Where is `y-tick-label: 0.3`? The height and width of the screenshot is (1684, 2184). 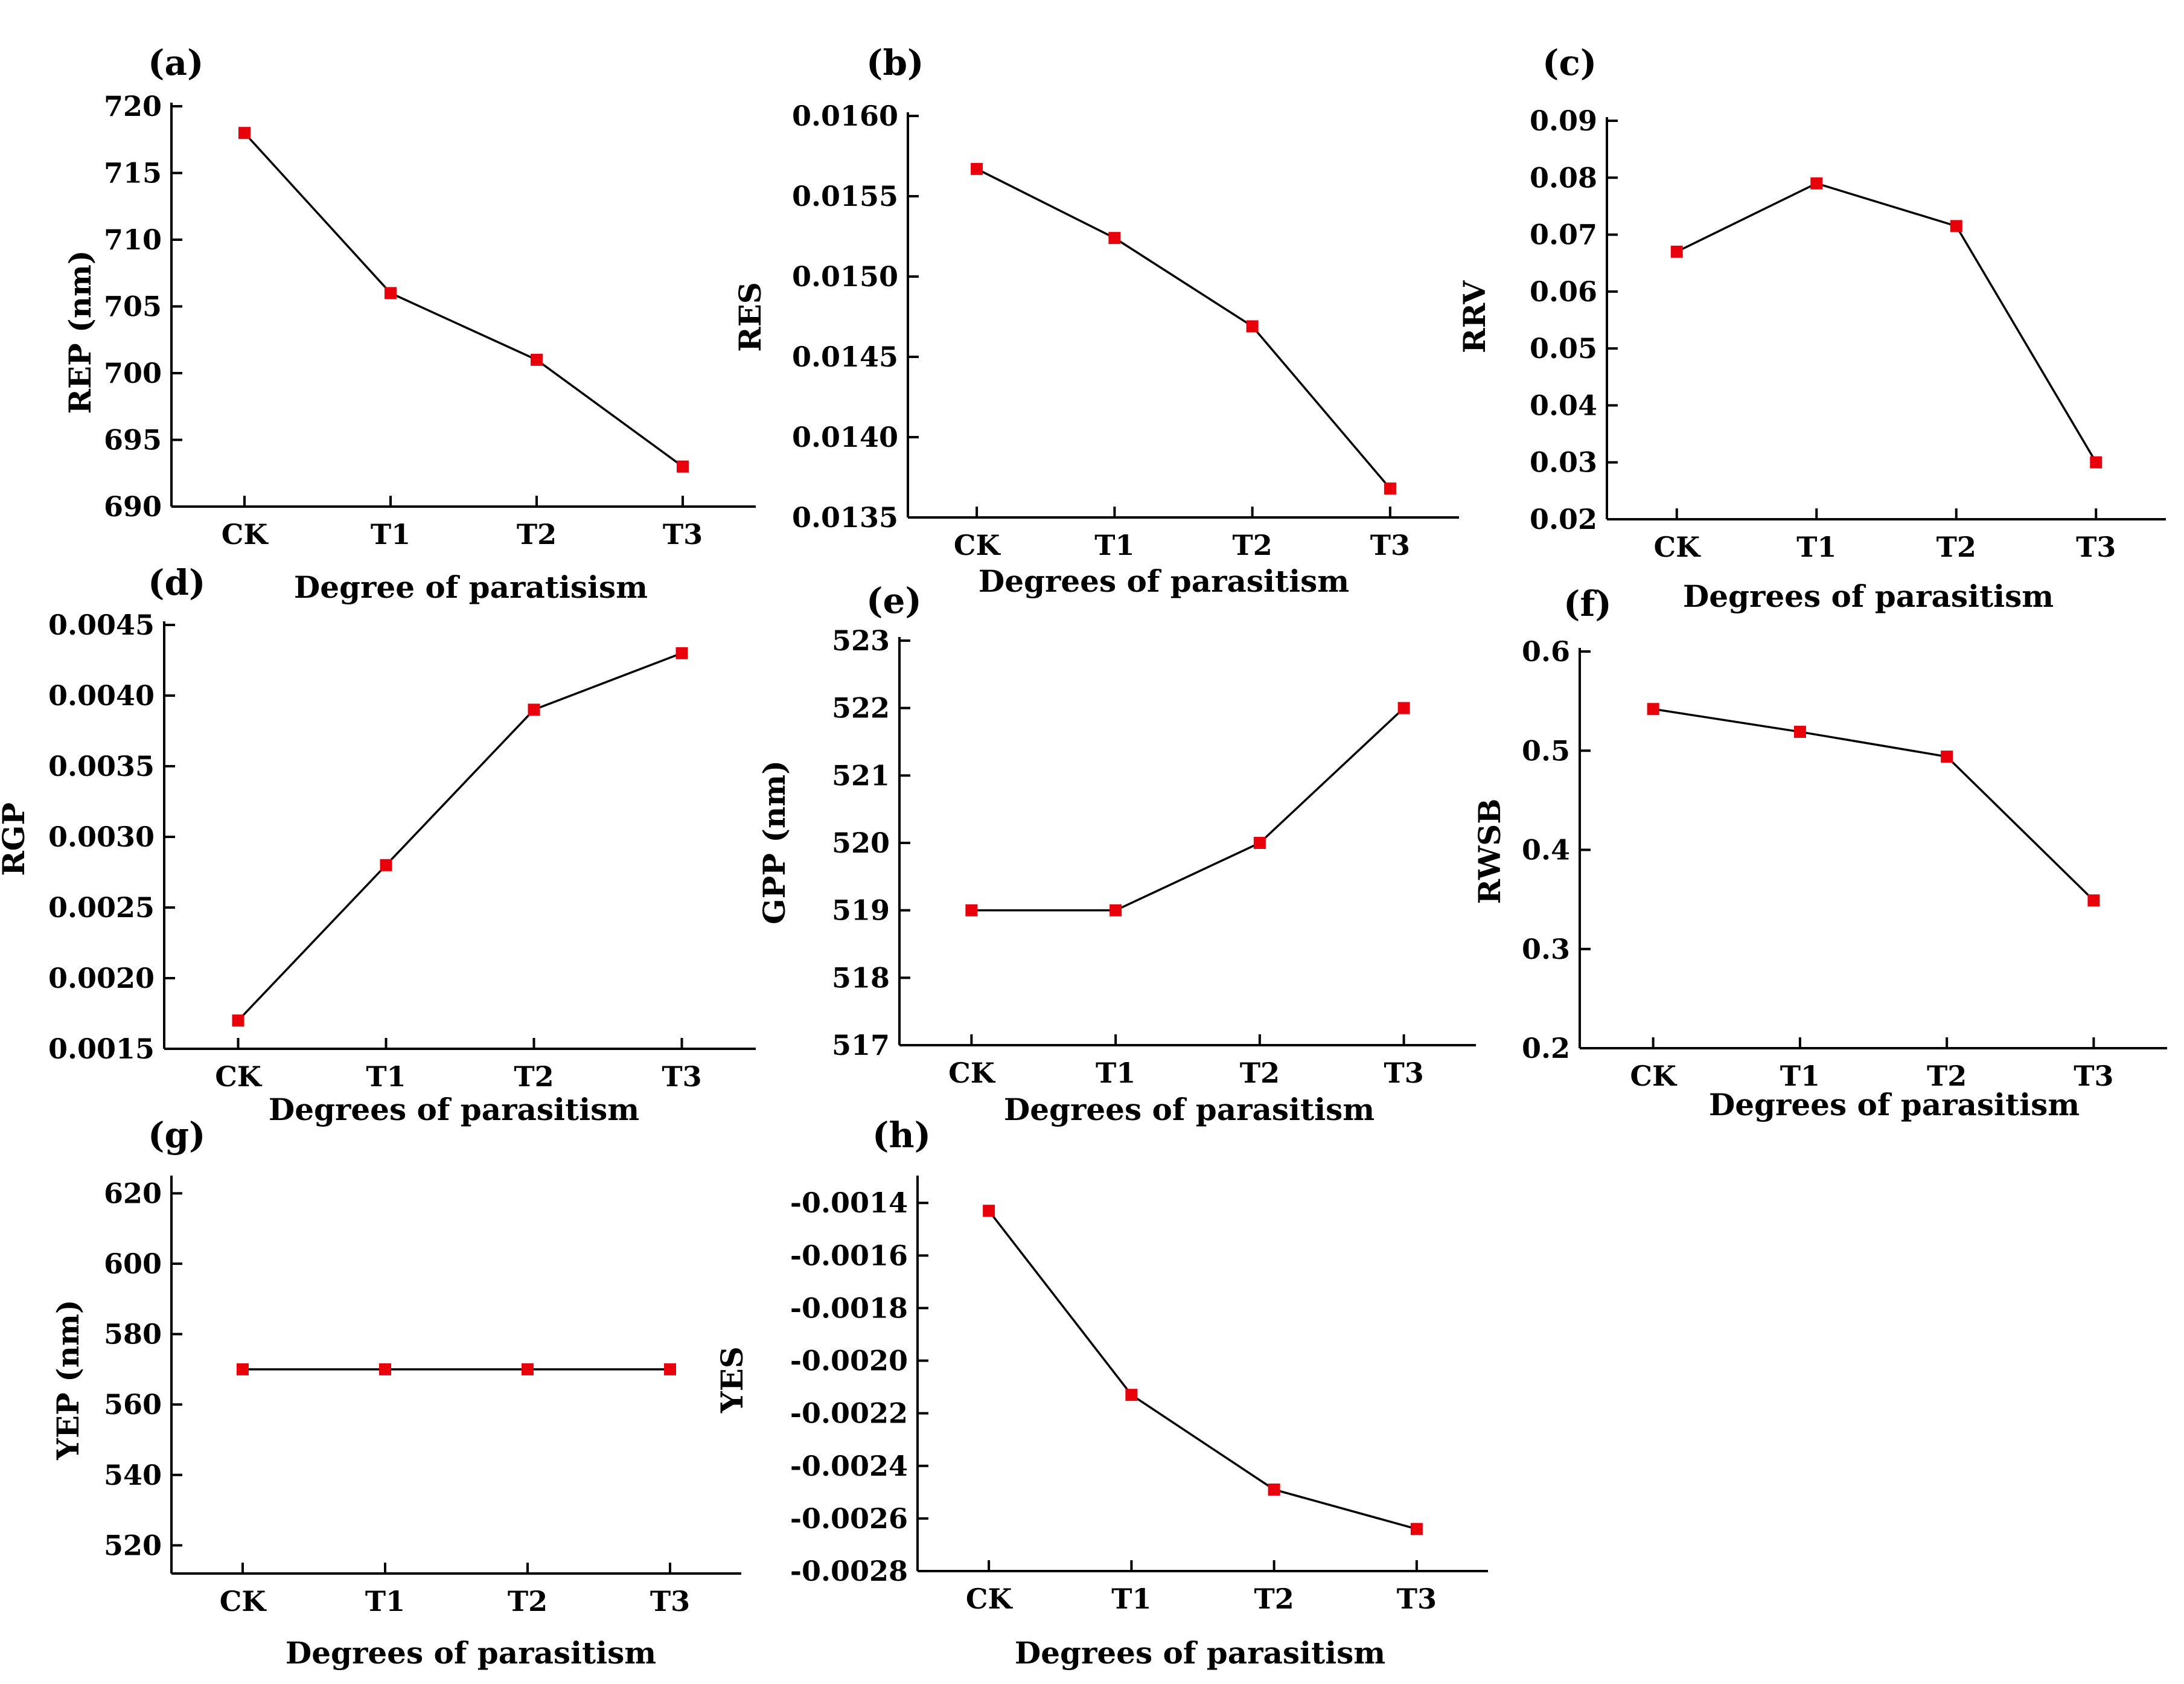
y-tick-label: 0.3 is located at coordinates (1546, 949).